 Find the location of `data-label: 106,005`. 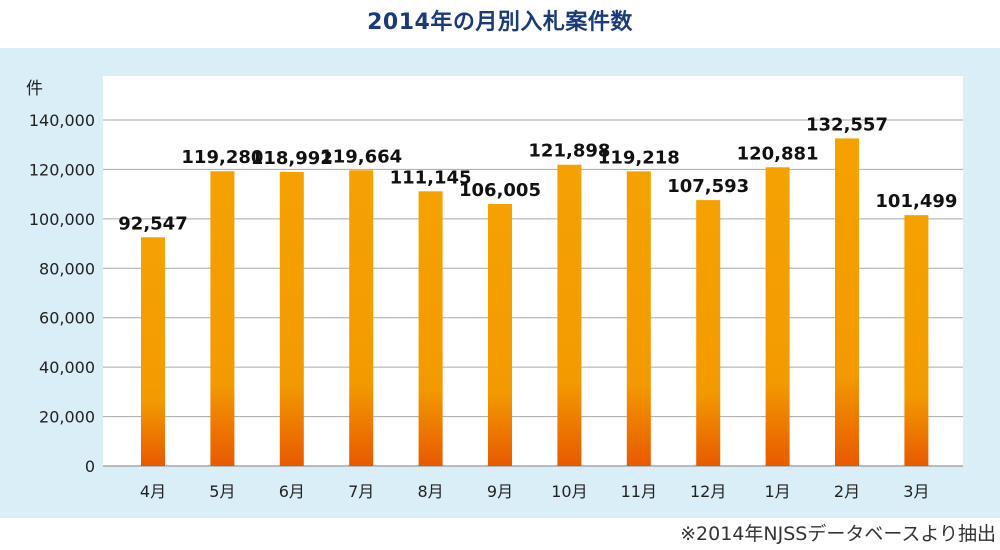

data-label: 106,005 is located at coordinates (500, 190).